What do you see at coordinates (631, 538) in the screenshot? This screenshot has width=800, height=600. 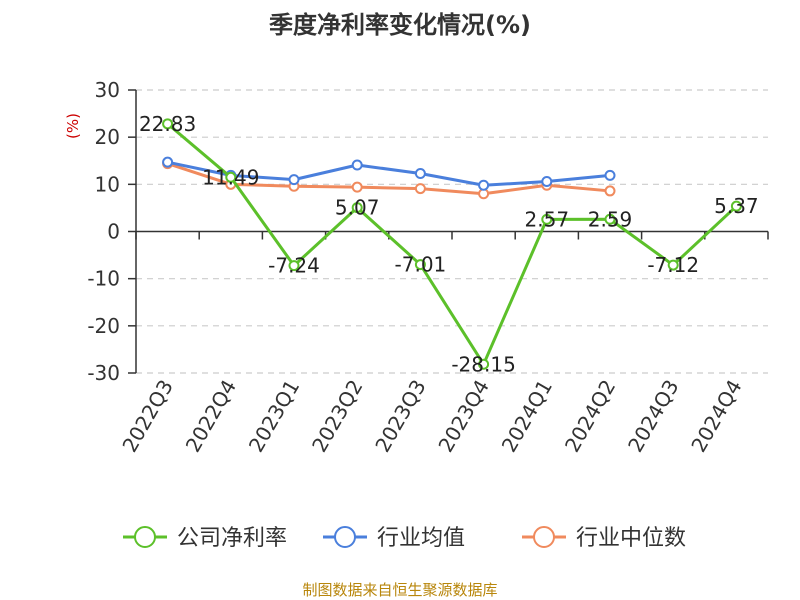 I see `legend-label: 行业中位数` at bounding box center [631, 538].